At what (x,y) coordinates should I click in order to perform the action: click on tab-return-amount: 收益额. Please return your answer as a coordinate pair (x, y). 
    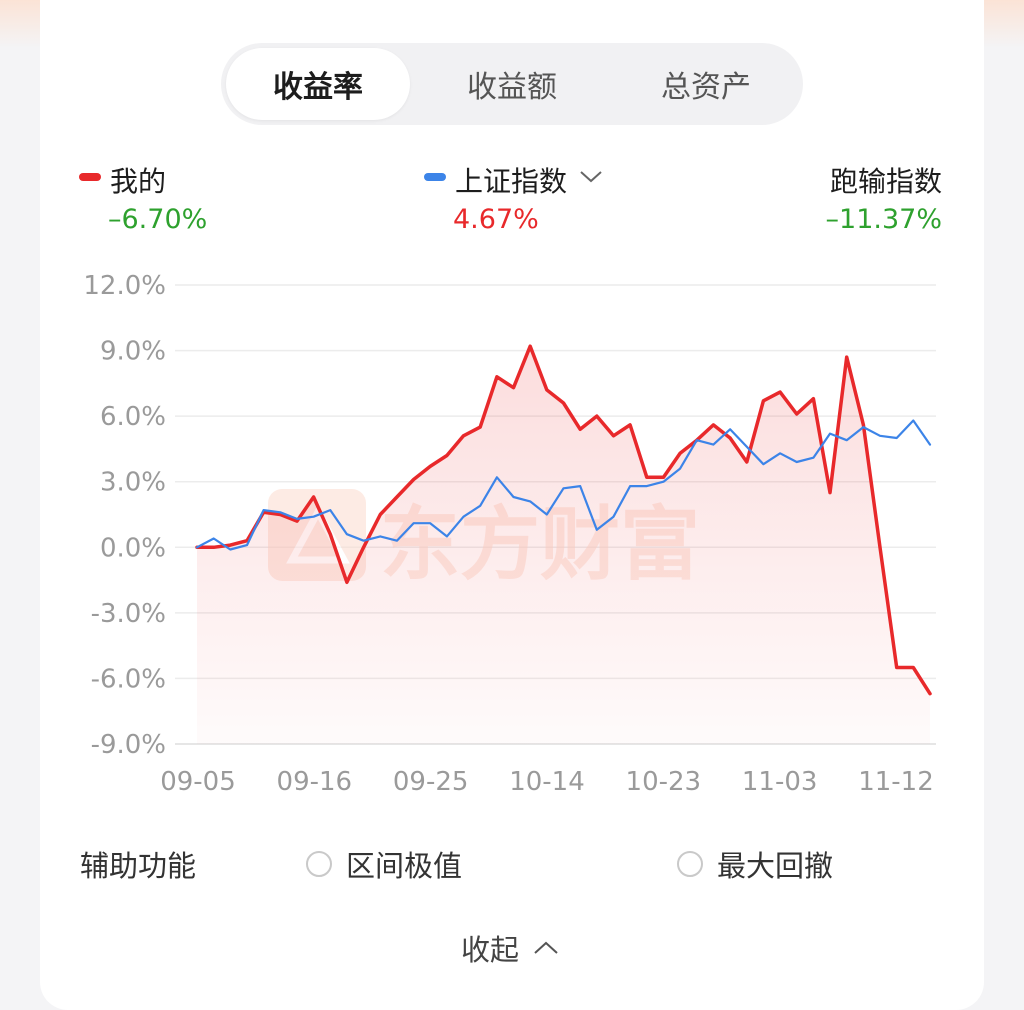
    Looking at the image, I should click on (512, 87).